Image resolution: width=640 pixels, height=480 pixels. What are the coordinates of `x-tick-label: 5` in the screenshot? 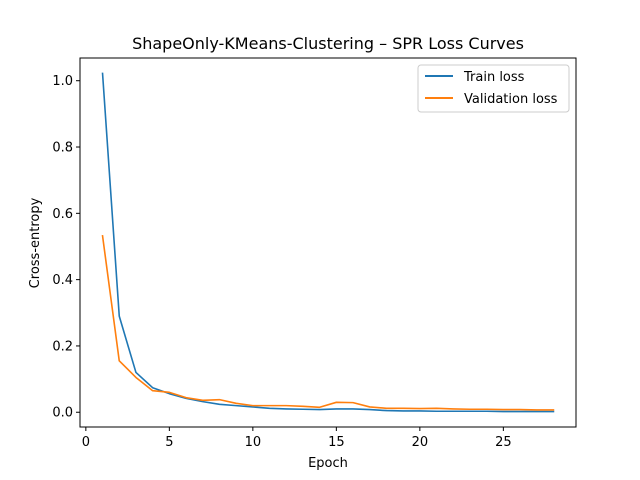 It's located at (169, 442).